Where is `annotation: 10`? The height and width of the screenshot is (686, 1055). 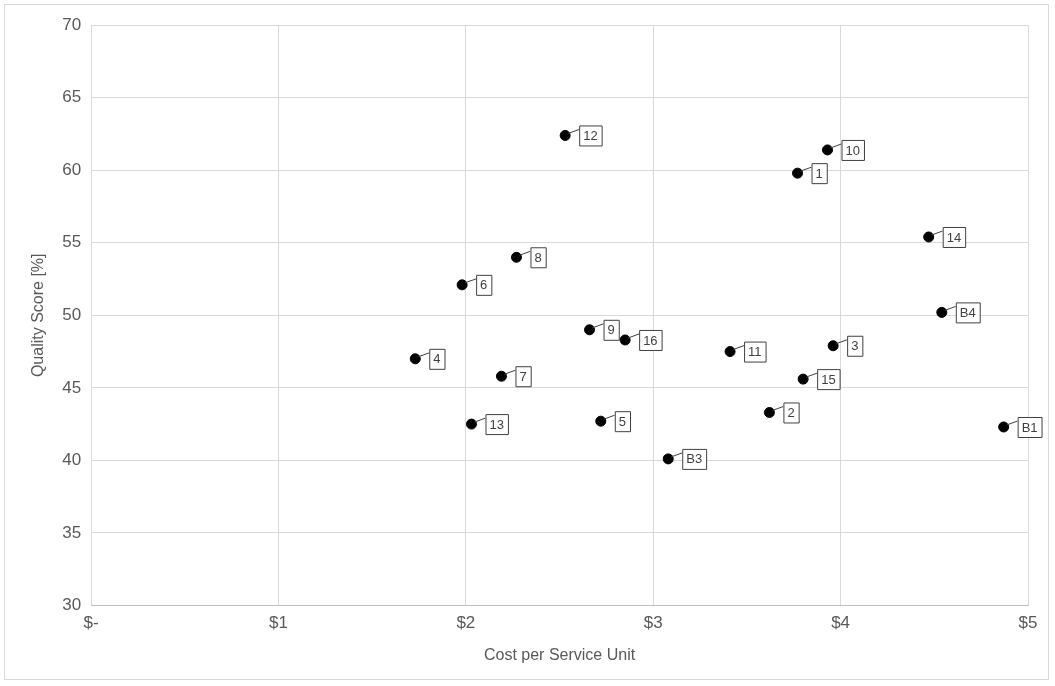 annotation: 10 is located at coordinates (852, 150).